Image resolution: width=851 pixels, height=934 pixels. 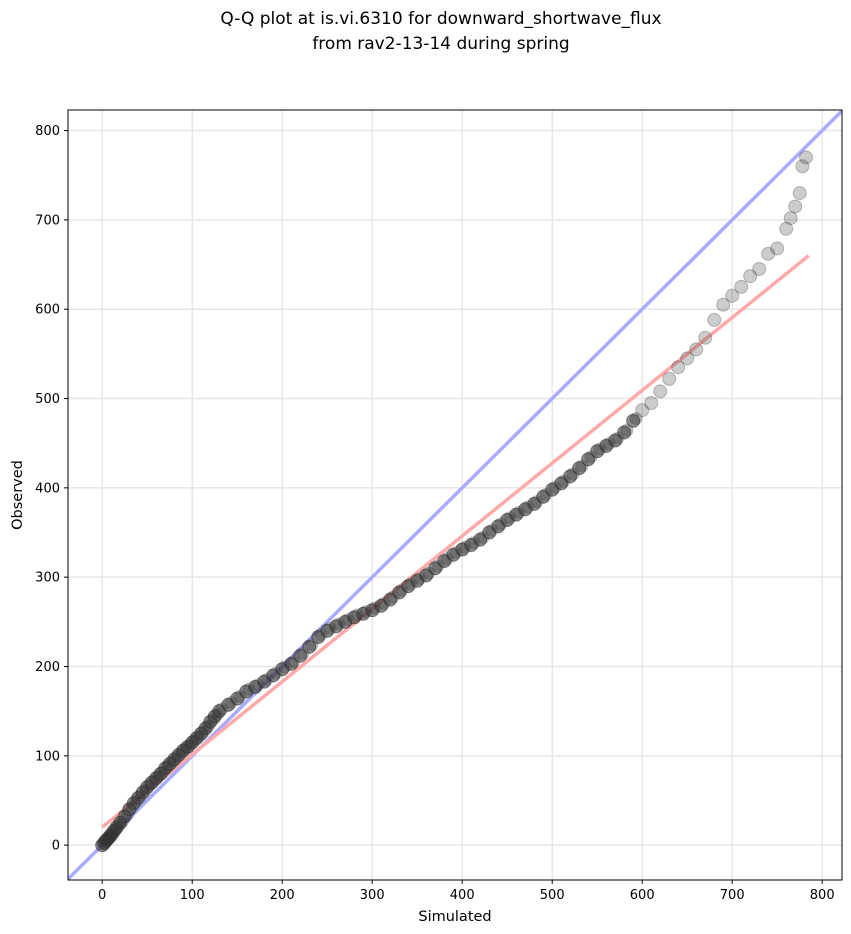 I want to click on y-tick-label: 100, so click(x=47, y=756).